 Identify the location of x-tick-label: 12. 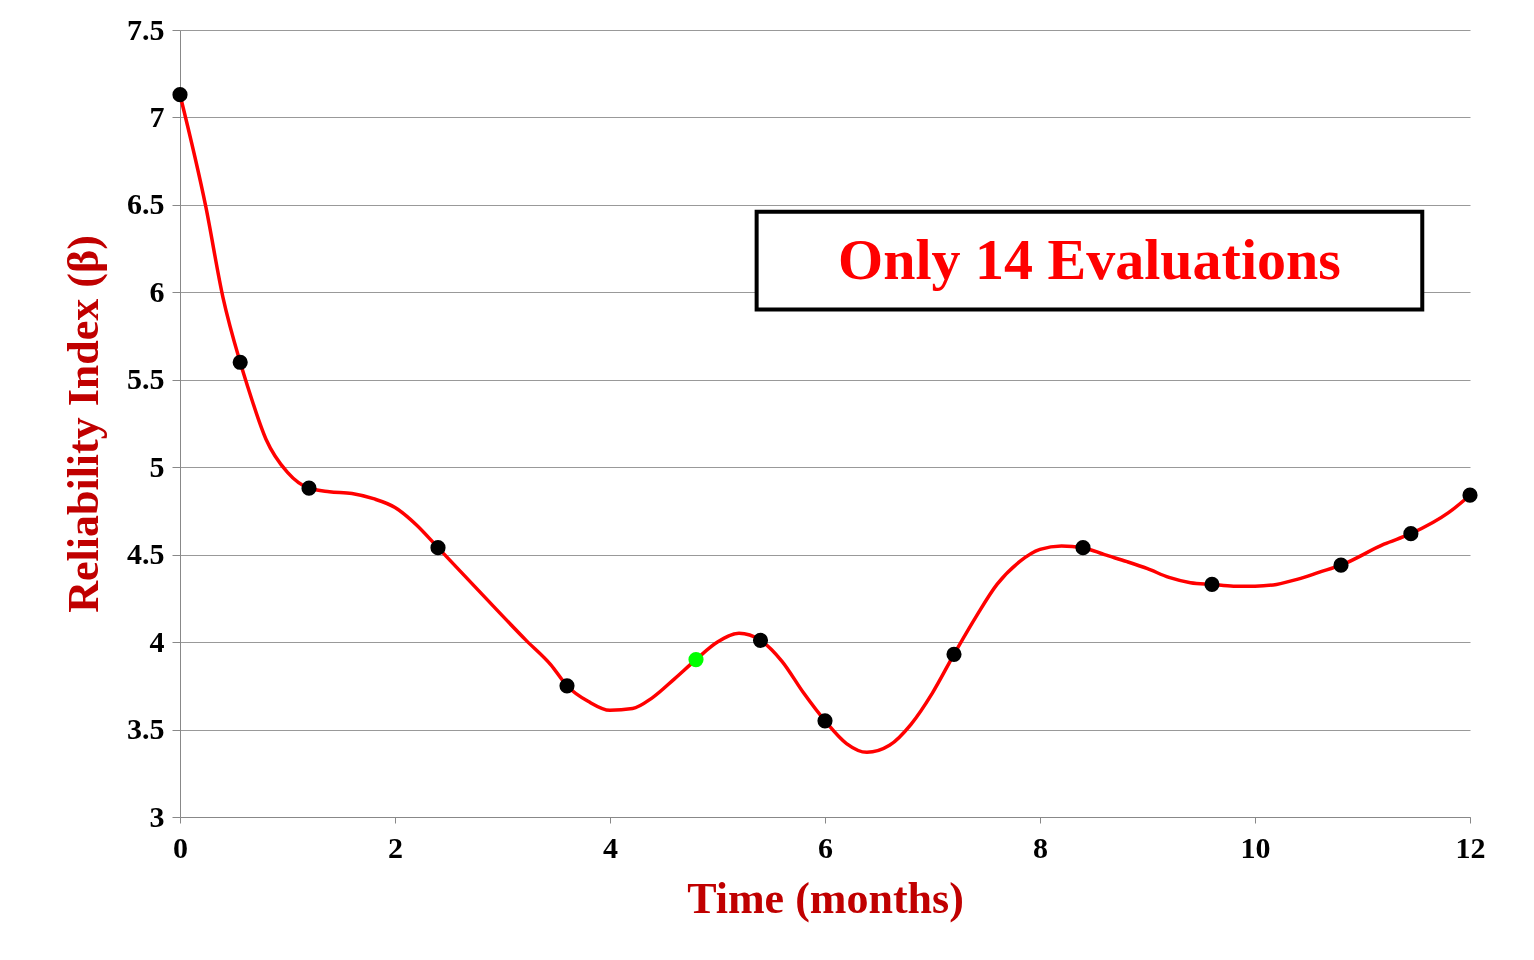
(1470, 847).